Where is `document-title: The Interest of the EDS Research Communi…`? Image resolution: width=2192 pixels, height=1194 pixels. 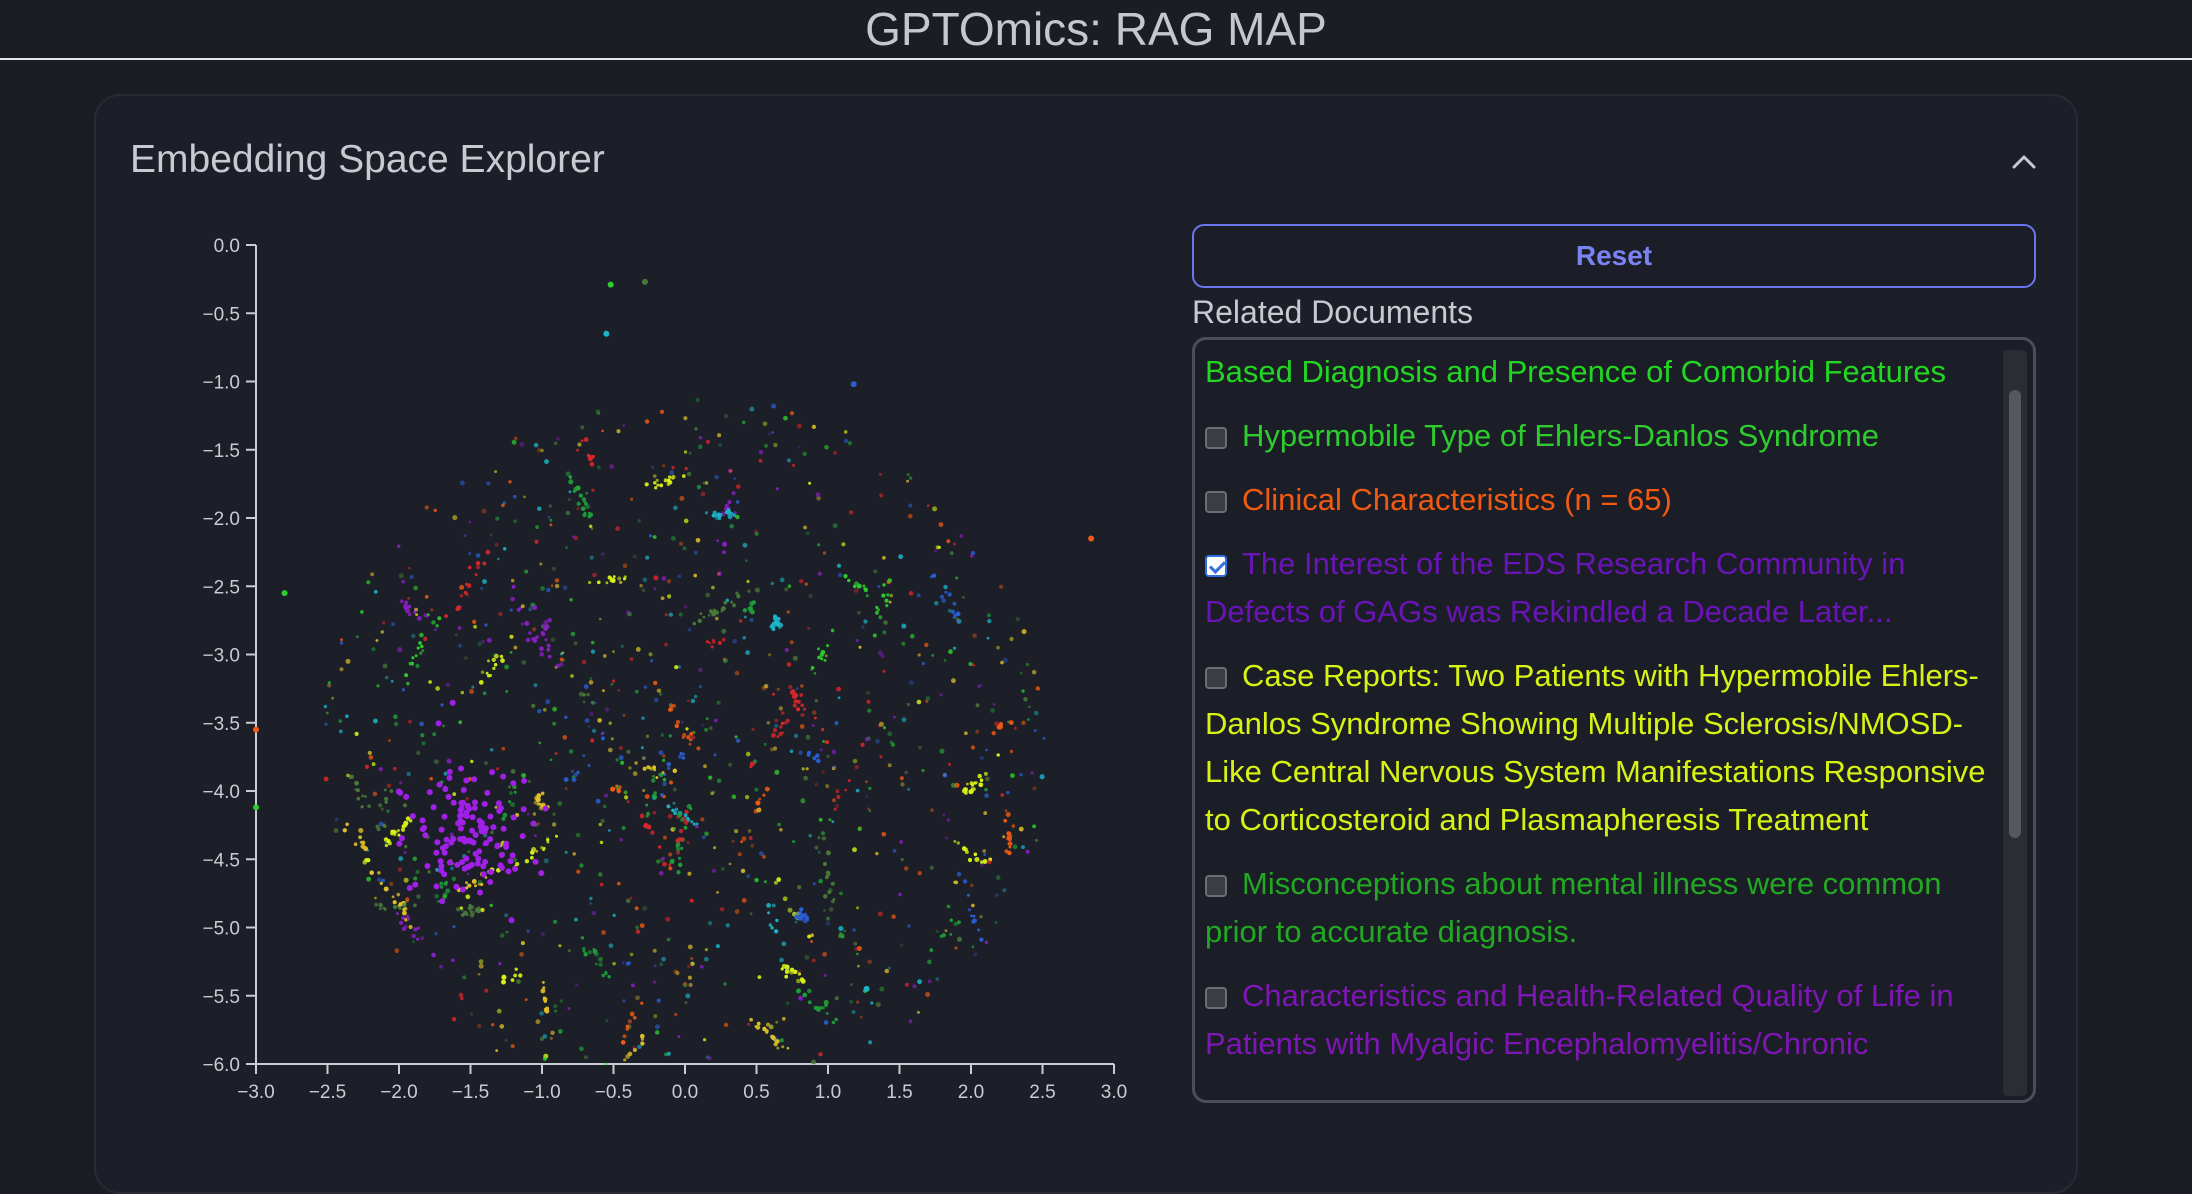
document-title: The Interest of the EDS Research Communi… is located at coordinates (1555, 587).